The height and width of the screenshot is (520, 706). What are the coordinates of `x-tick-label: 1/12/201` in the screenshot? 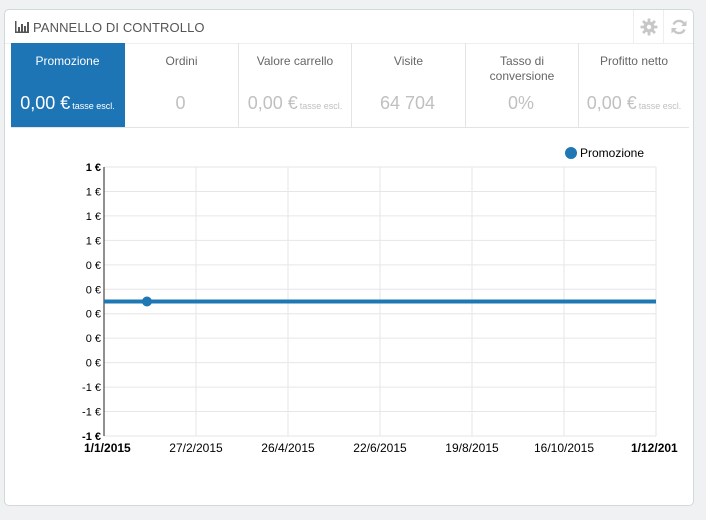 It's located at (654, 448).